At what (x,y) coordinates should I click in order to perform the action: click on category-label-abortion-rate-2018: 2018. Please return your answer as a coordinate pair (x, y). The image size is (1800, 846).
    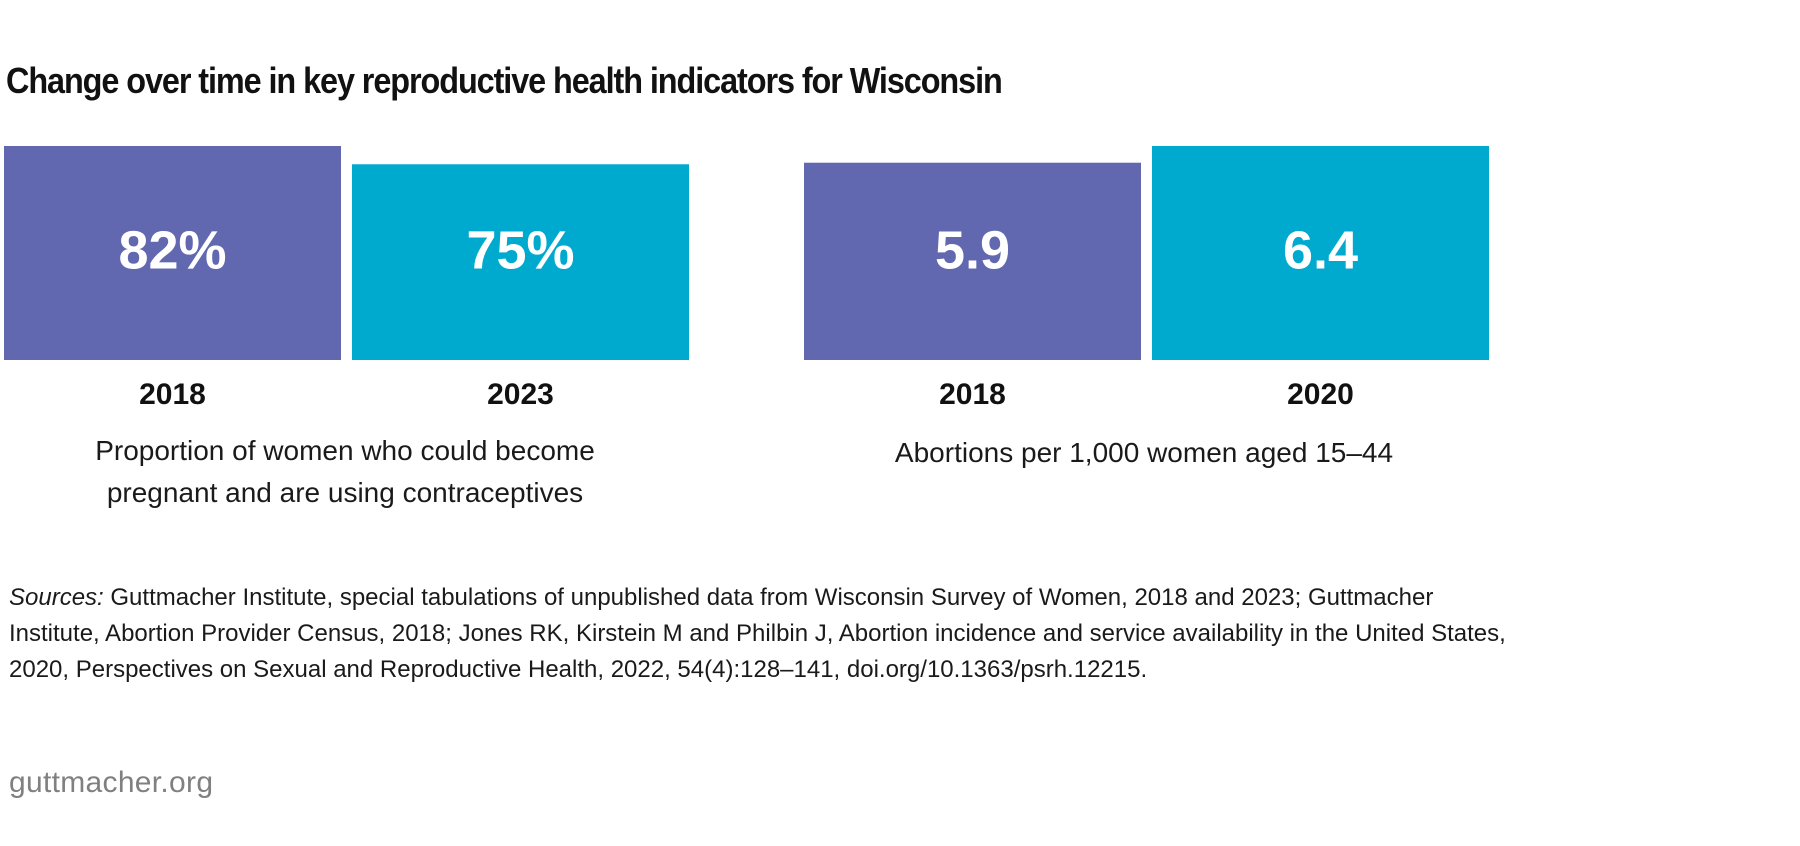
    Looking at the image, I should click on (972, 394).